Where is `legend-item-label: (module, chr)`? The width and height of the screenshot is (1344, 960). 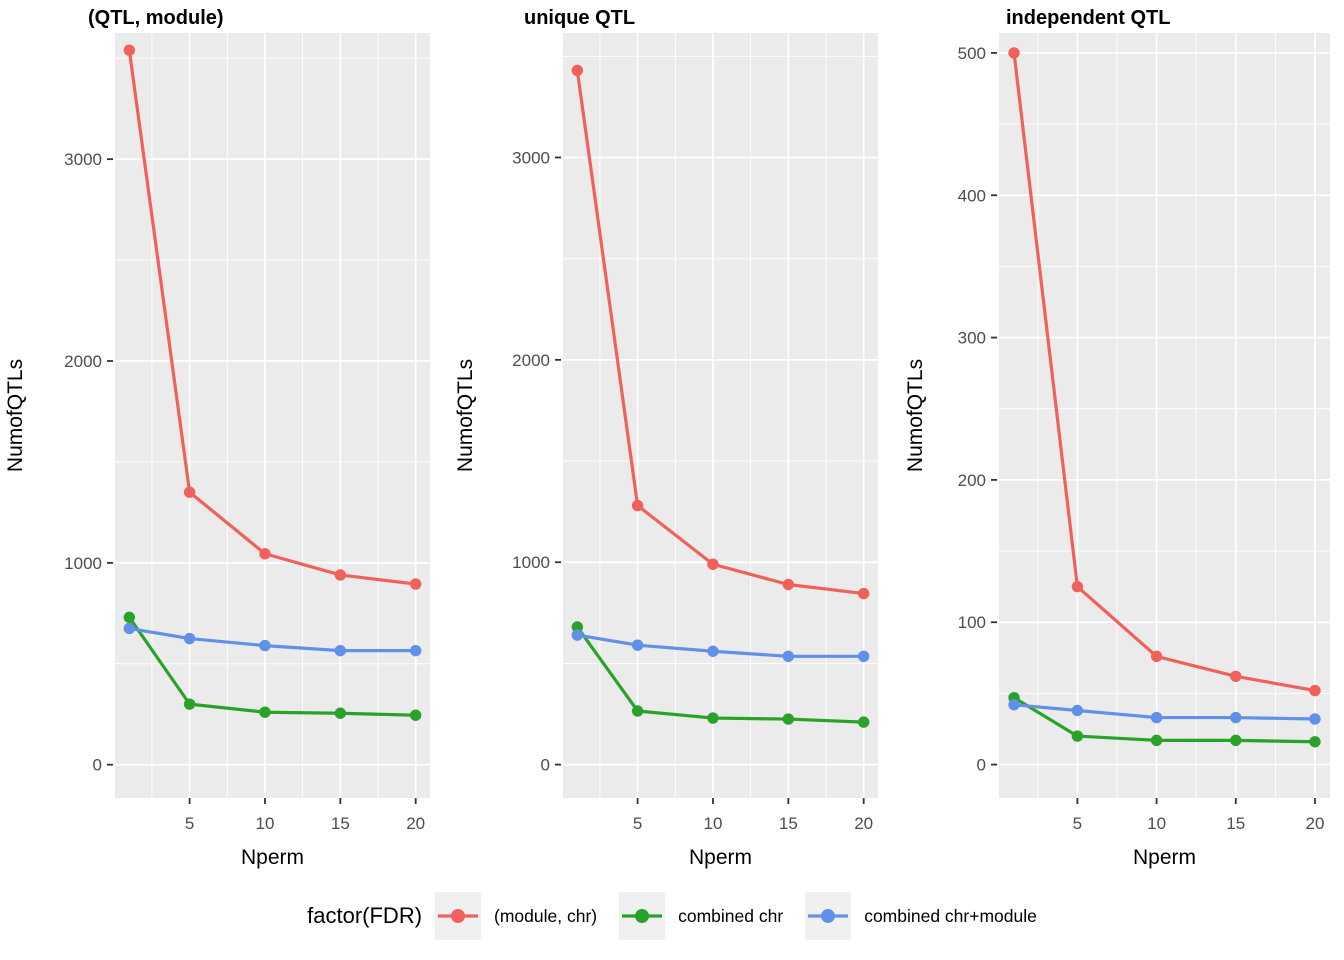 legend-item-label: (module, chr) is located at coordinates (546, 915).